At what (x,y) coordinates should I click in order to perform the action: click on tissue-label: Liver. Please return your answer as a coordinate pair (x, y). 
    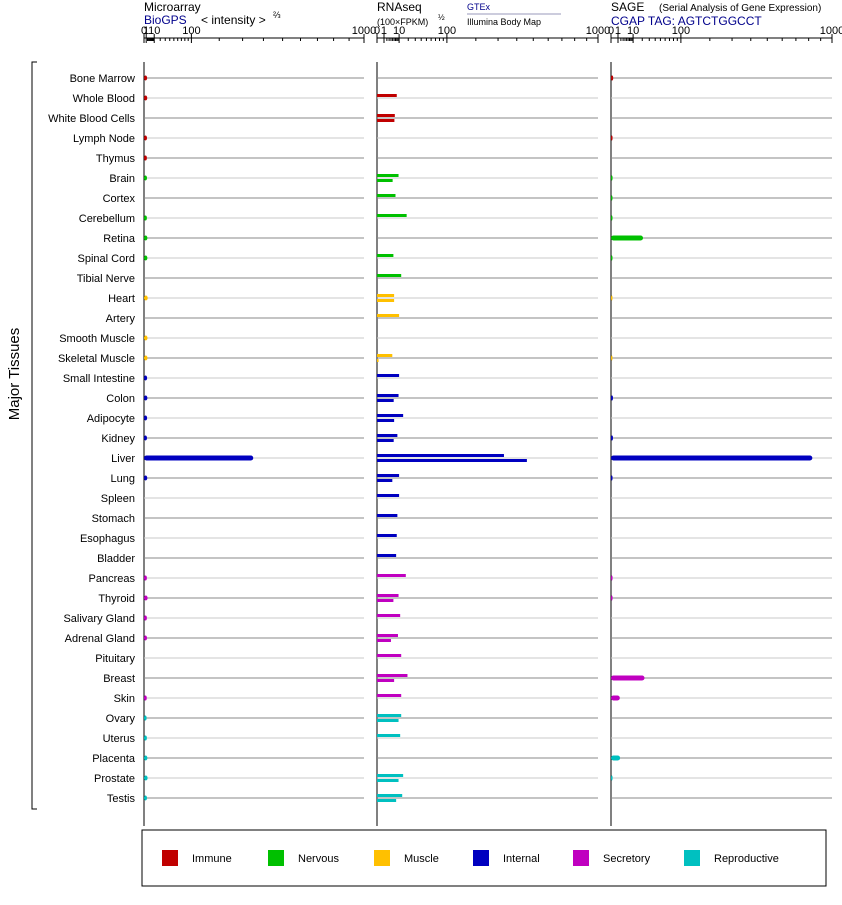
    Looking at the image, I should click on (123, 459).